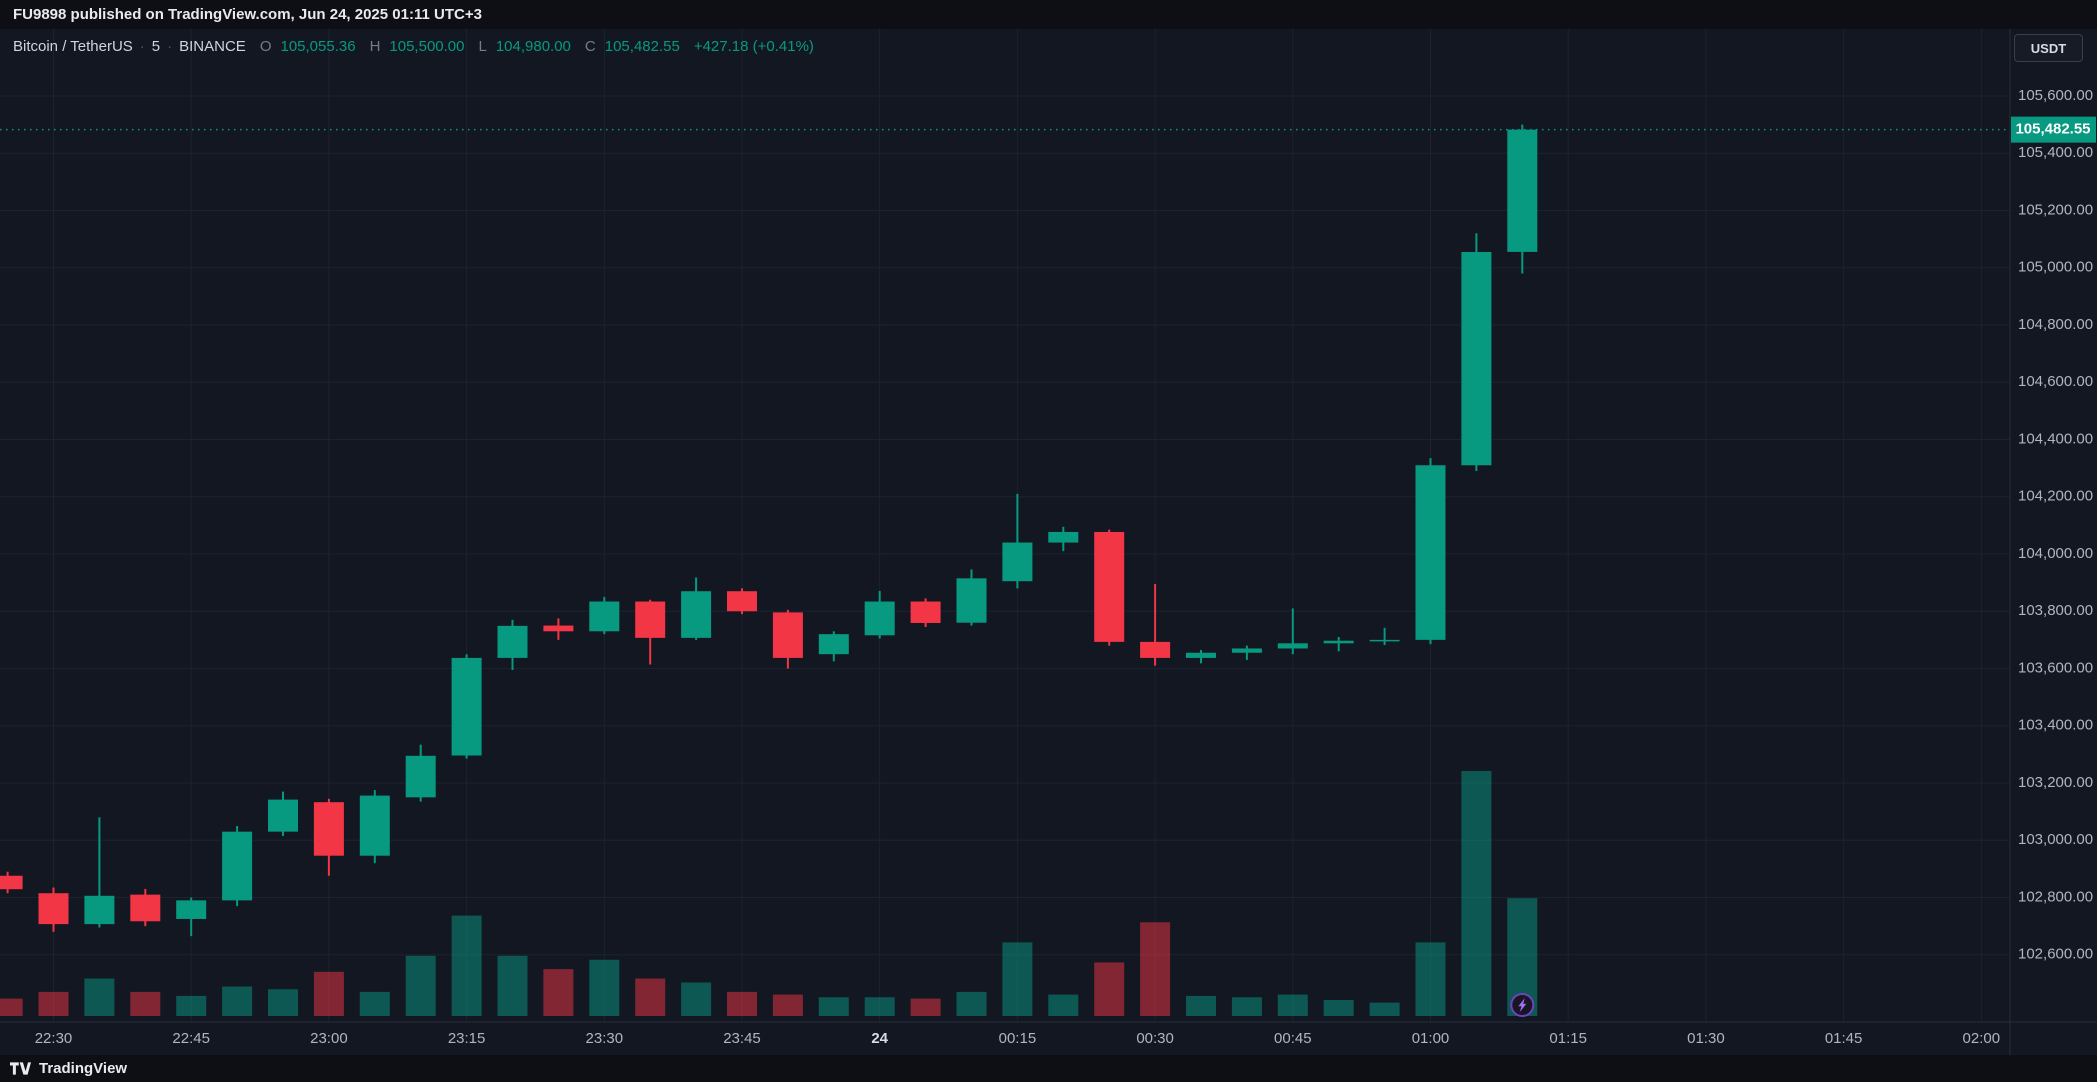 The width and height of the screenshot is (2097, 1082). I want to click on low-value: 104,980.00, so click(533, 46).